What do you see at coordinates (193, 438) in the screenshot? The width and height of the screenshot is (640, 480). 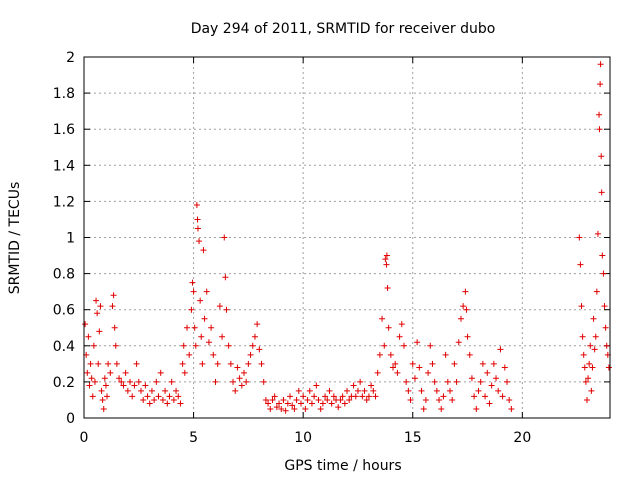 I see `x-tick-label: 5` at bounding box center [193, 438].